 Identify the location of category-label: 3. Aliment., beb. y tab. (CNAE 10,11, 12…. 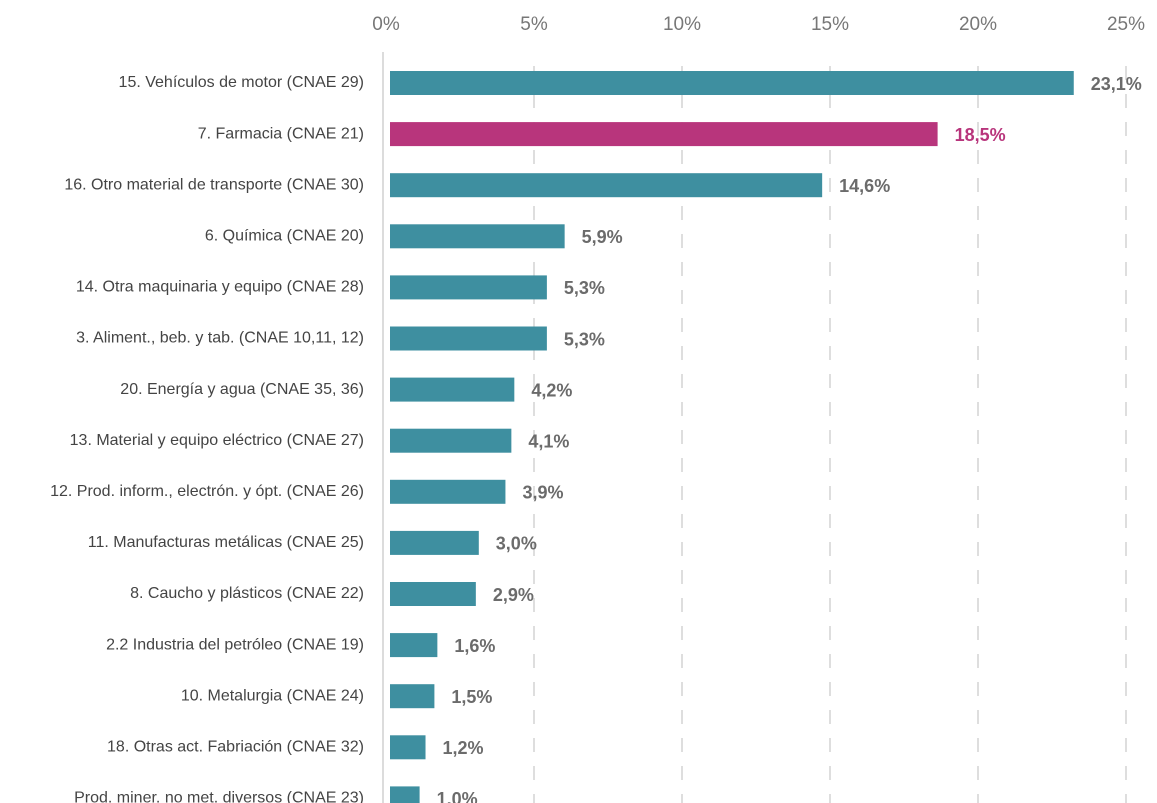
(220, 338).